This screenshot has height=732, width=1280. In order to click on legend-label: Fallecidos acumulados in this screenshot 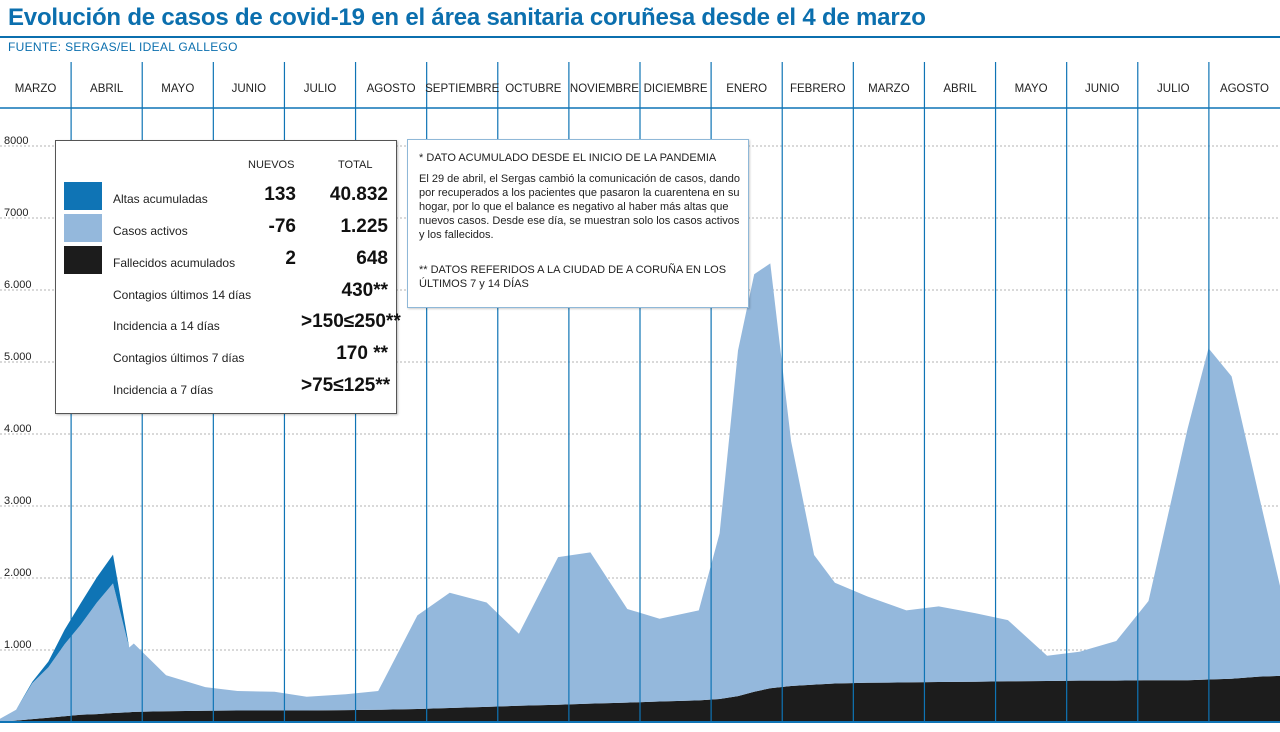, I will do `click(174, 263)`.